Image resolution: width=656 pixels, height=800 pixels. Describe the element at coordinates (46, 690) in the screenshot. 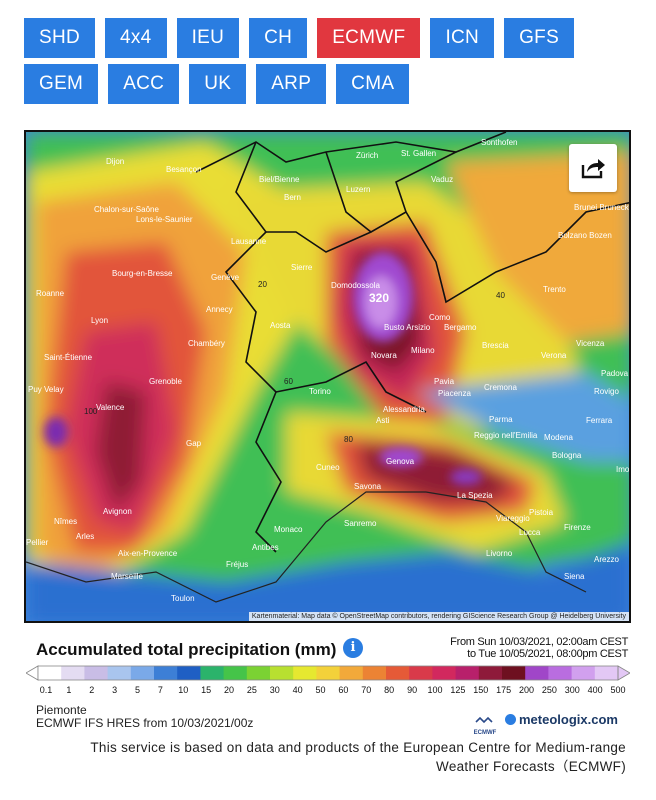

I see `colorbar-tick-label: 0.1` at that location.